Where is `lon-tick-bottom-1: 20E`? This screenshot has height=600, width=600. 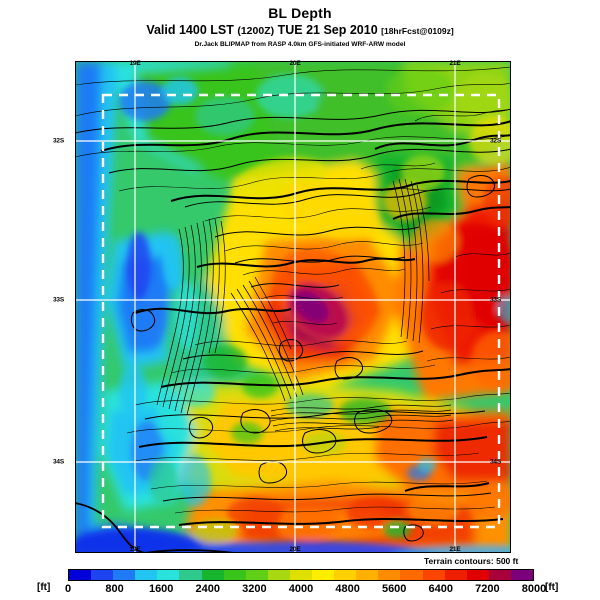
lon-tick-bottom-1: 20E is located at coordinates (295, 549).